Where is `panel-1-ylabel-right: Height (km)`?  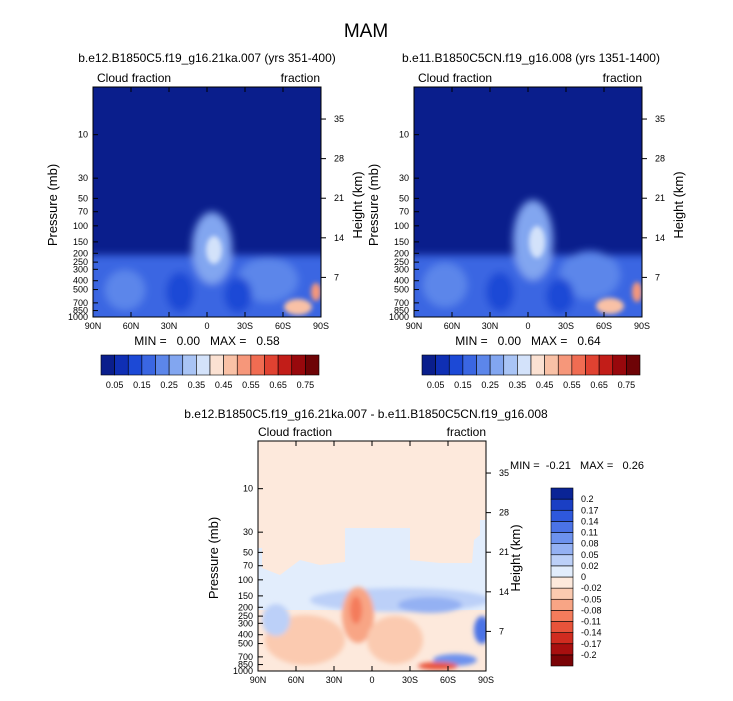 panel-1-ylabel-right: Height (km) is located at coordinates (357, 204).